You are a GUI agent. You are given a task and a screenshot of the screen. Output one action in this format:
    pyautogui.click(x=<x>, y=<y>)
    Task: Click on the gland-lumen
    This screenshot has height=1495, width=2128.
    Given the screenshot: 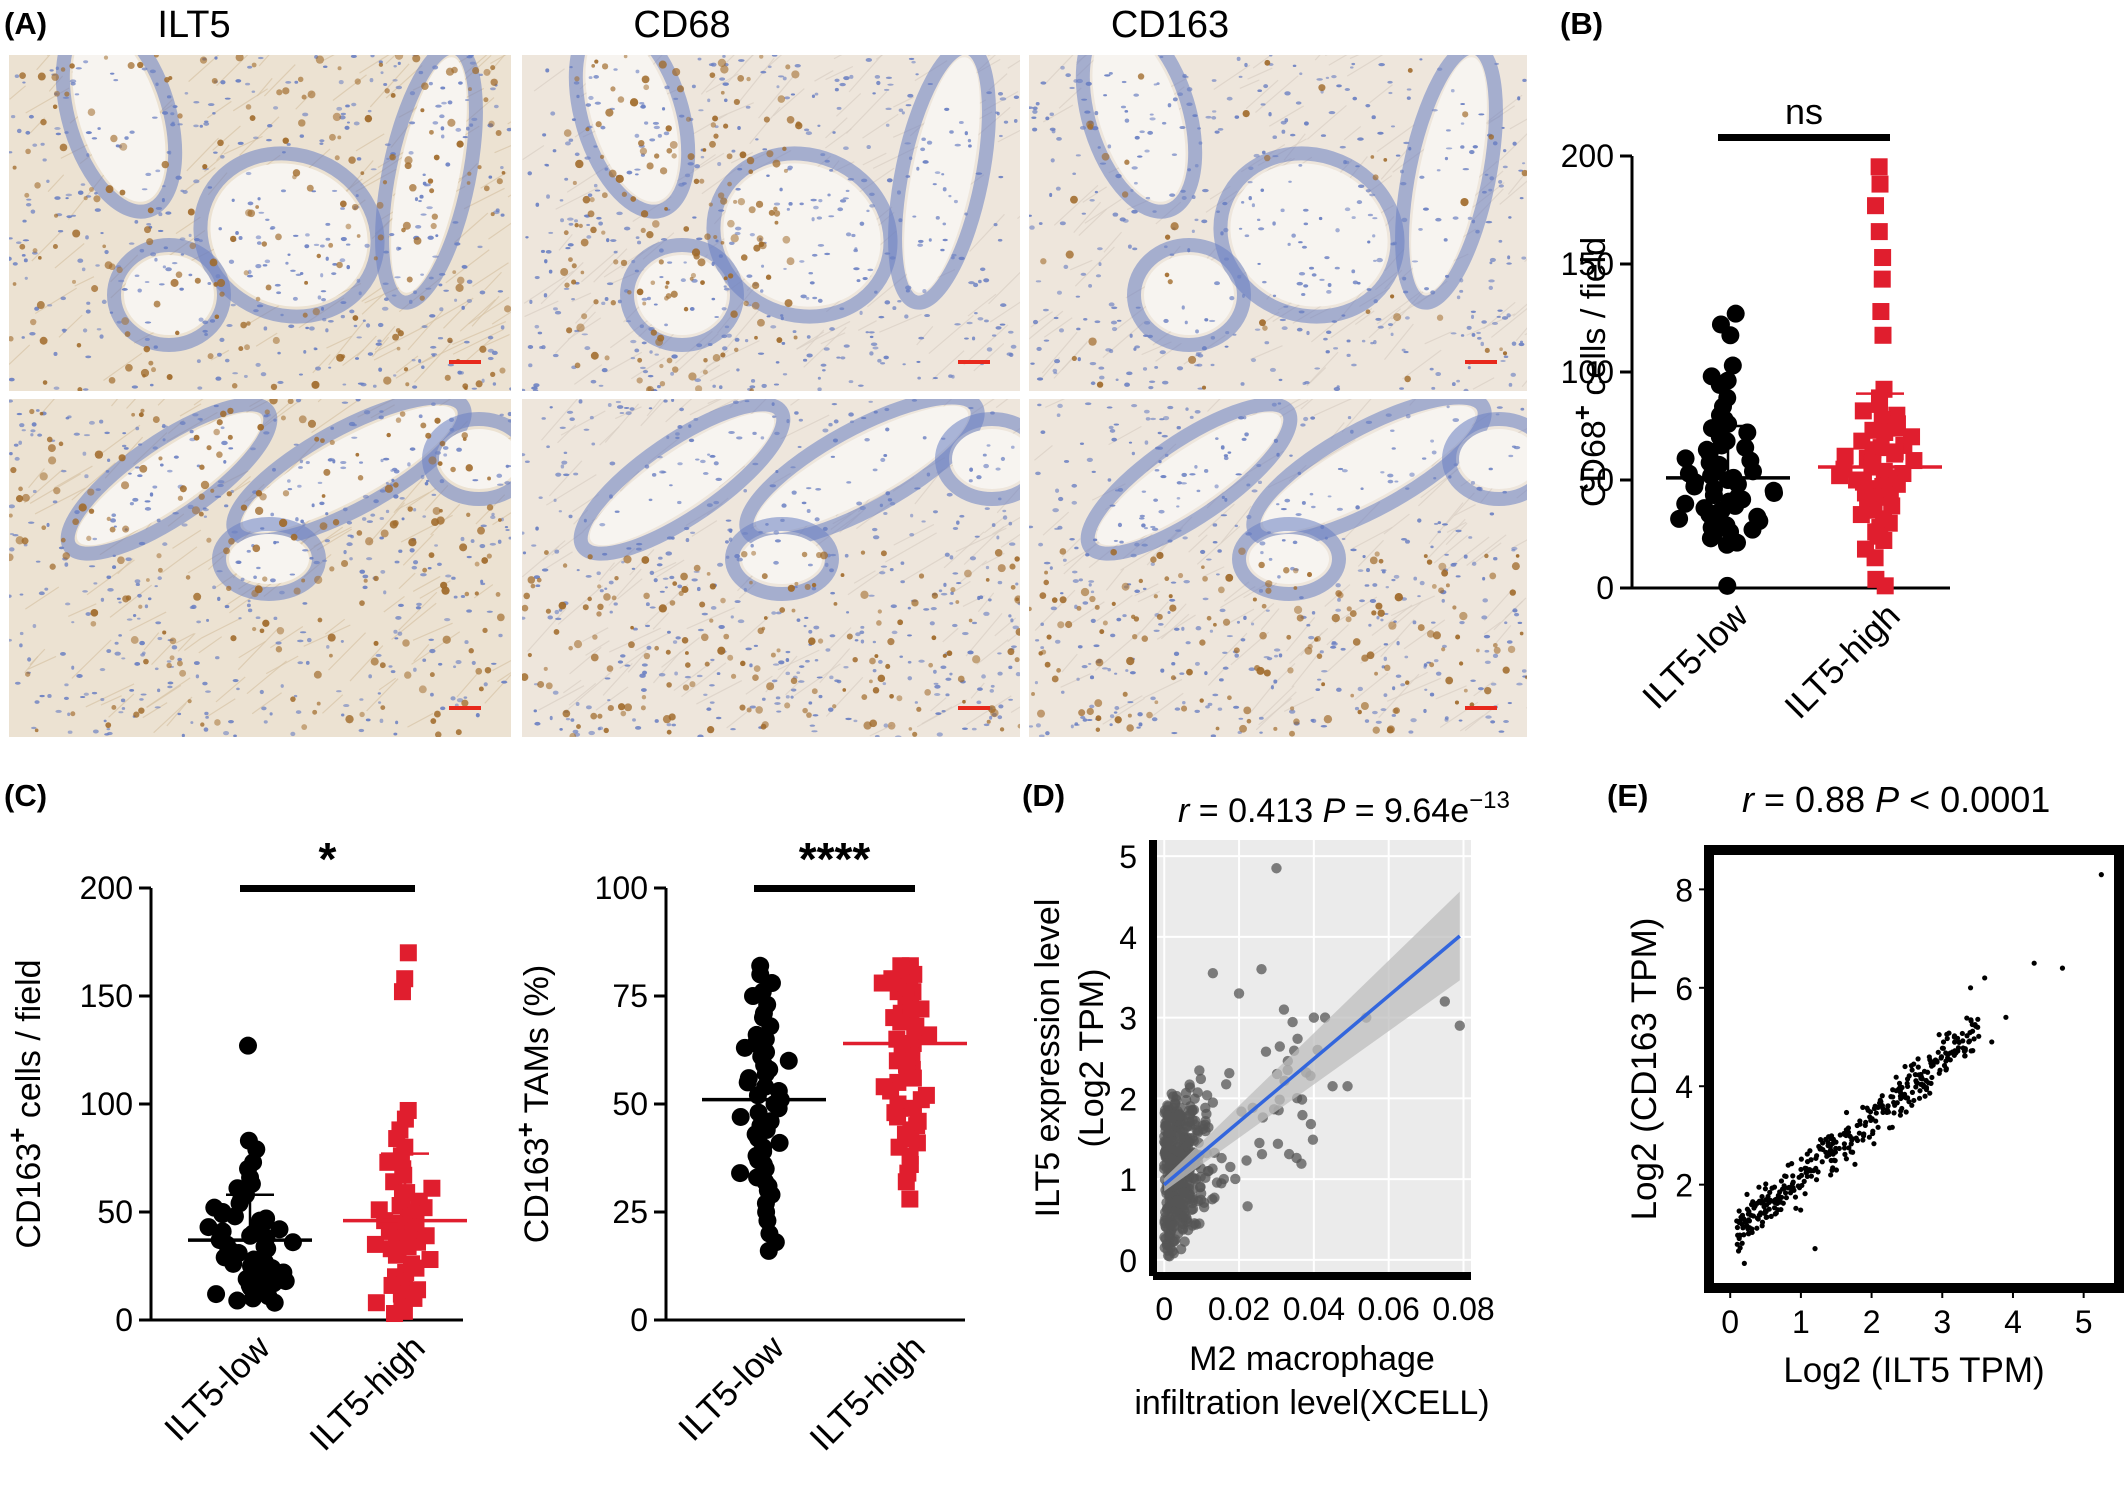 What is the action you would take?
    pyautogui.click(x=1139, y=128)
    